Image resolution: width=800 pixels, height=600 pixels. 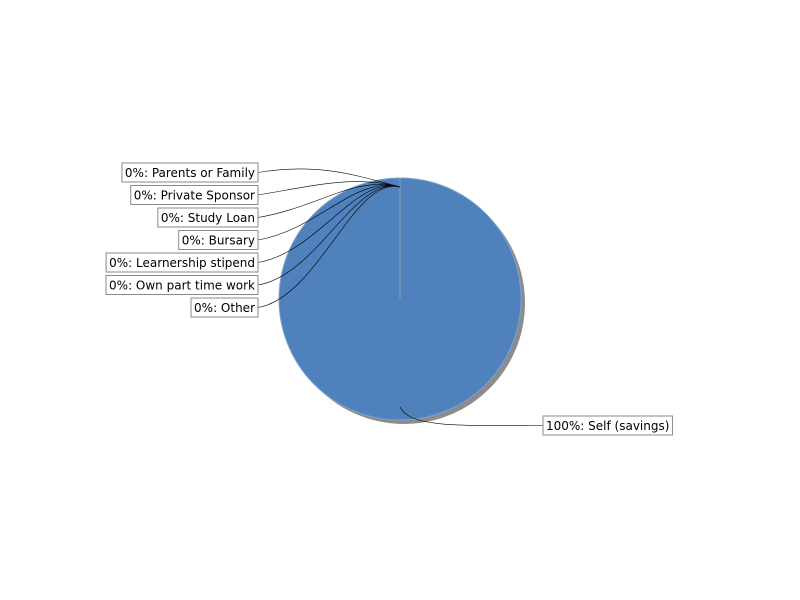 I want to click on slice-label-text: 0%: Study Loan, so click(x=208, y=218).